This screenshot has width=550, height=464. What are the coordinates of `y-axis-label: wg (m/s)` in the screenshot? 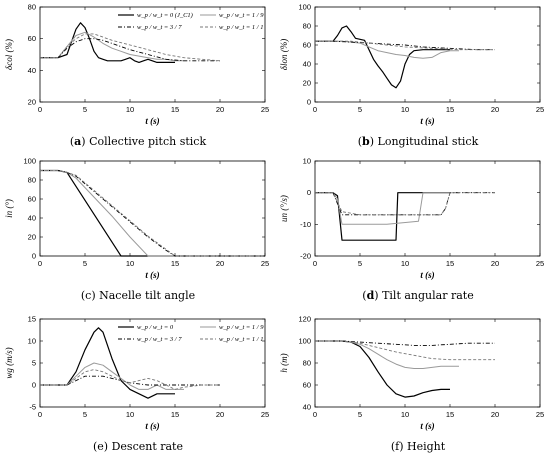 It's located at (9, 362).